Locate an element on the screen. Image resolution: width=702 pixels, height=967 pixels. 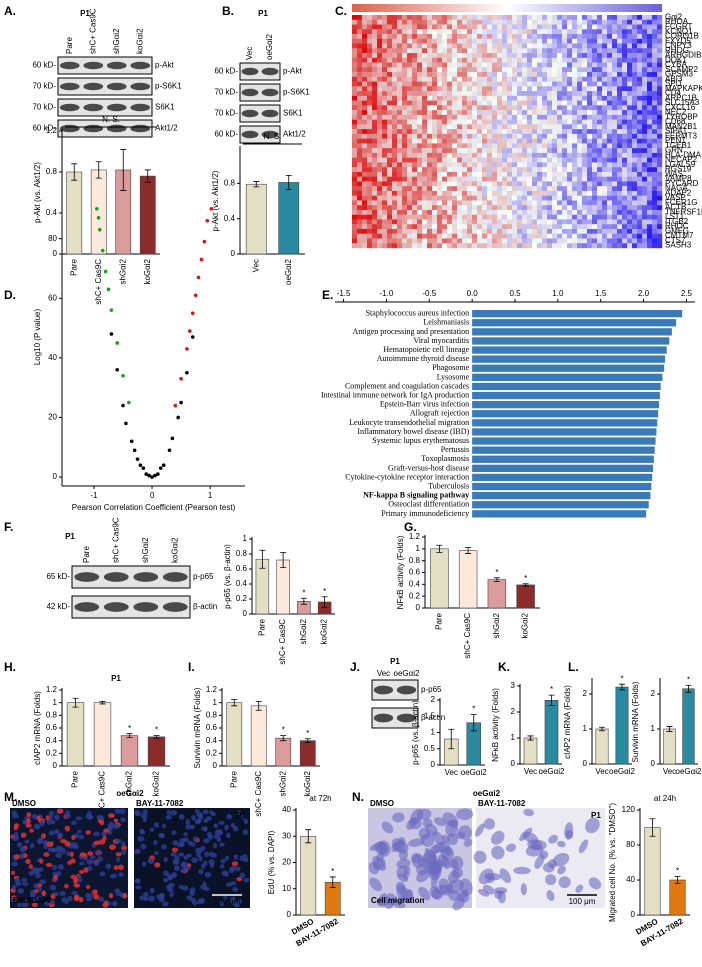
y-tick-label: Cytokine-cytokine receptor interaction is located at coordinates (407, 476).